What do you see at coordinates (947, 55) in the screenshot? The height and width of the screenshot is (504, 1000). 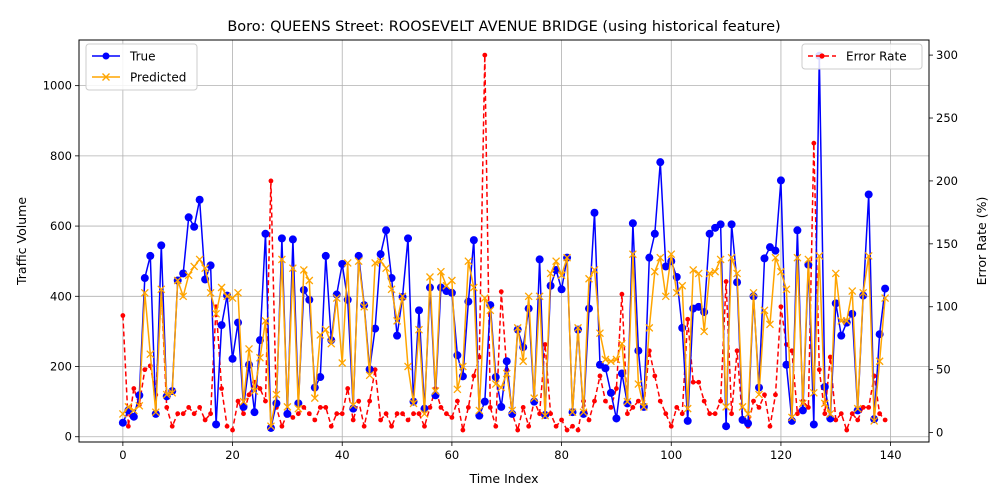 I see `y2-tick-label: 300` at bounding box center [947, 55].